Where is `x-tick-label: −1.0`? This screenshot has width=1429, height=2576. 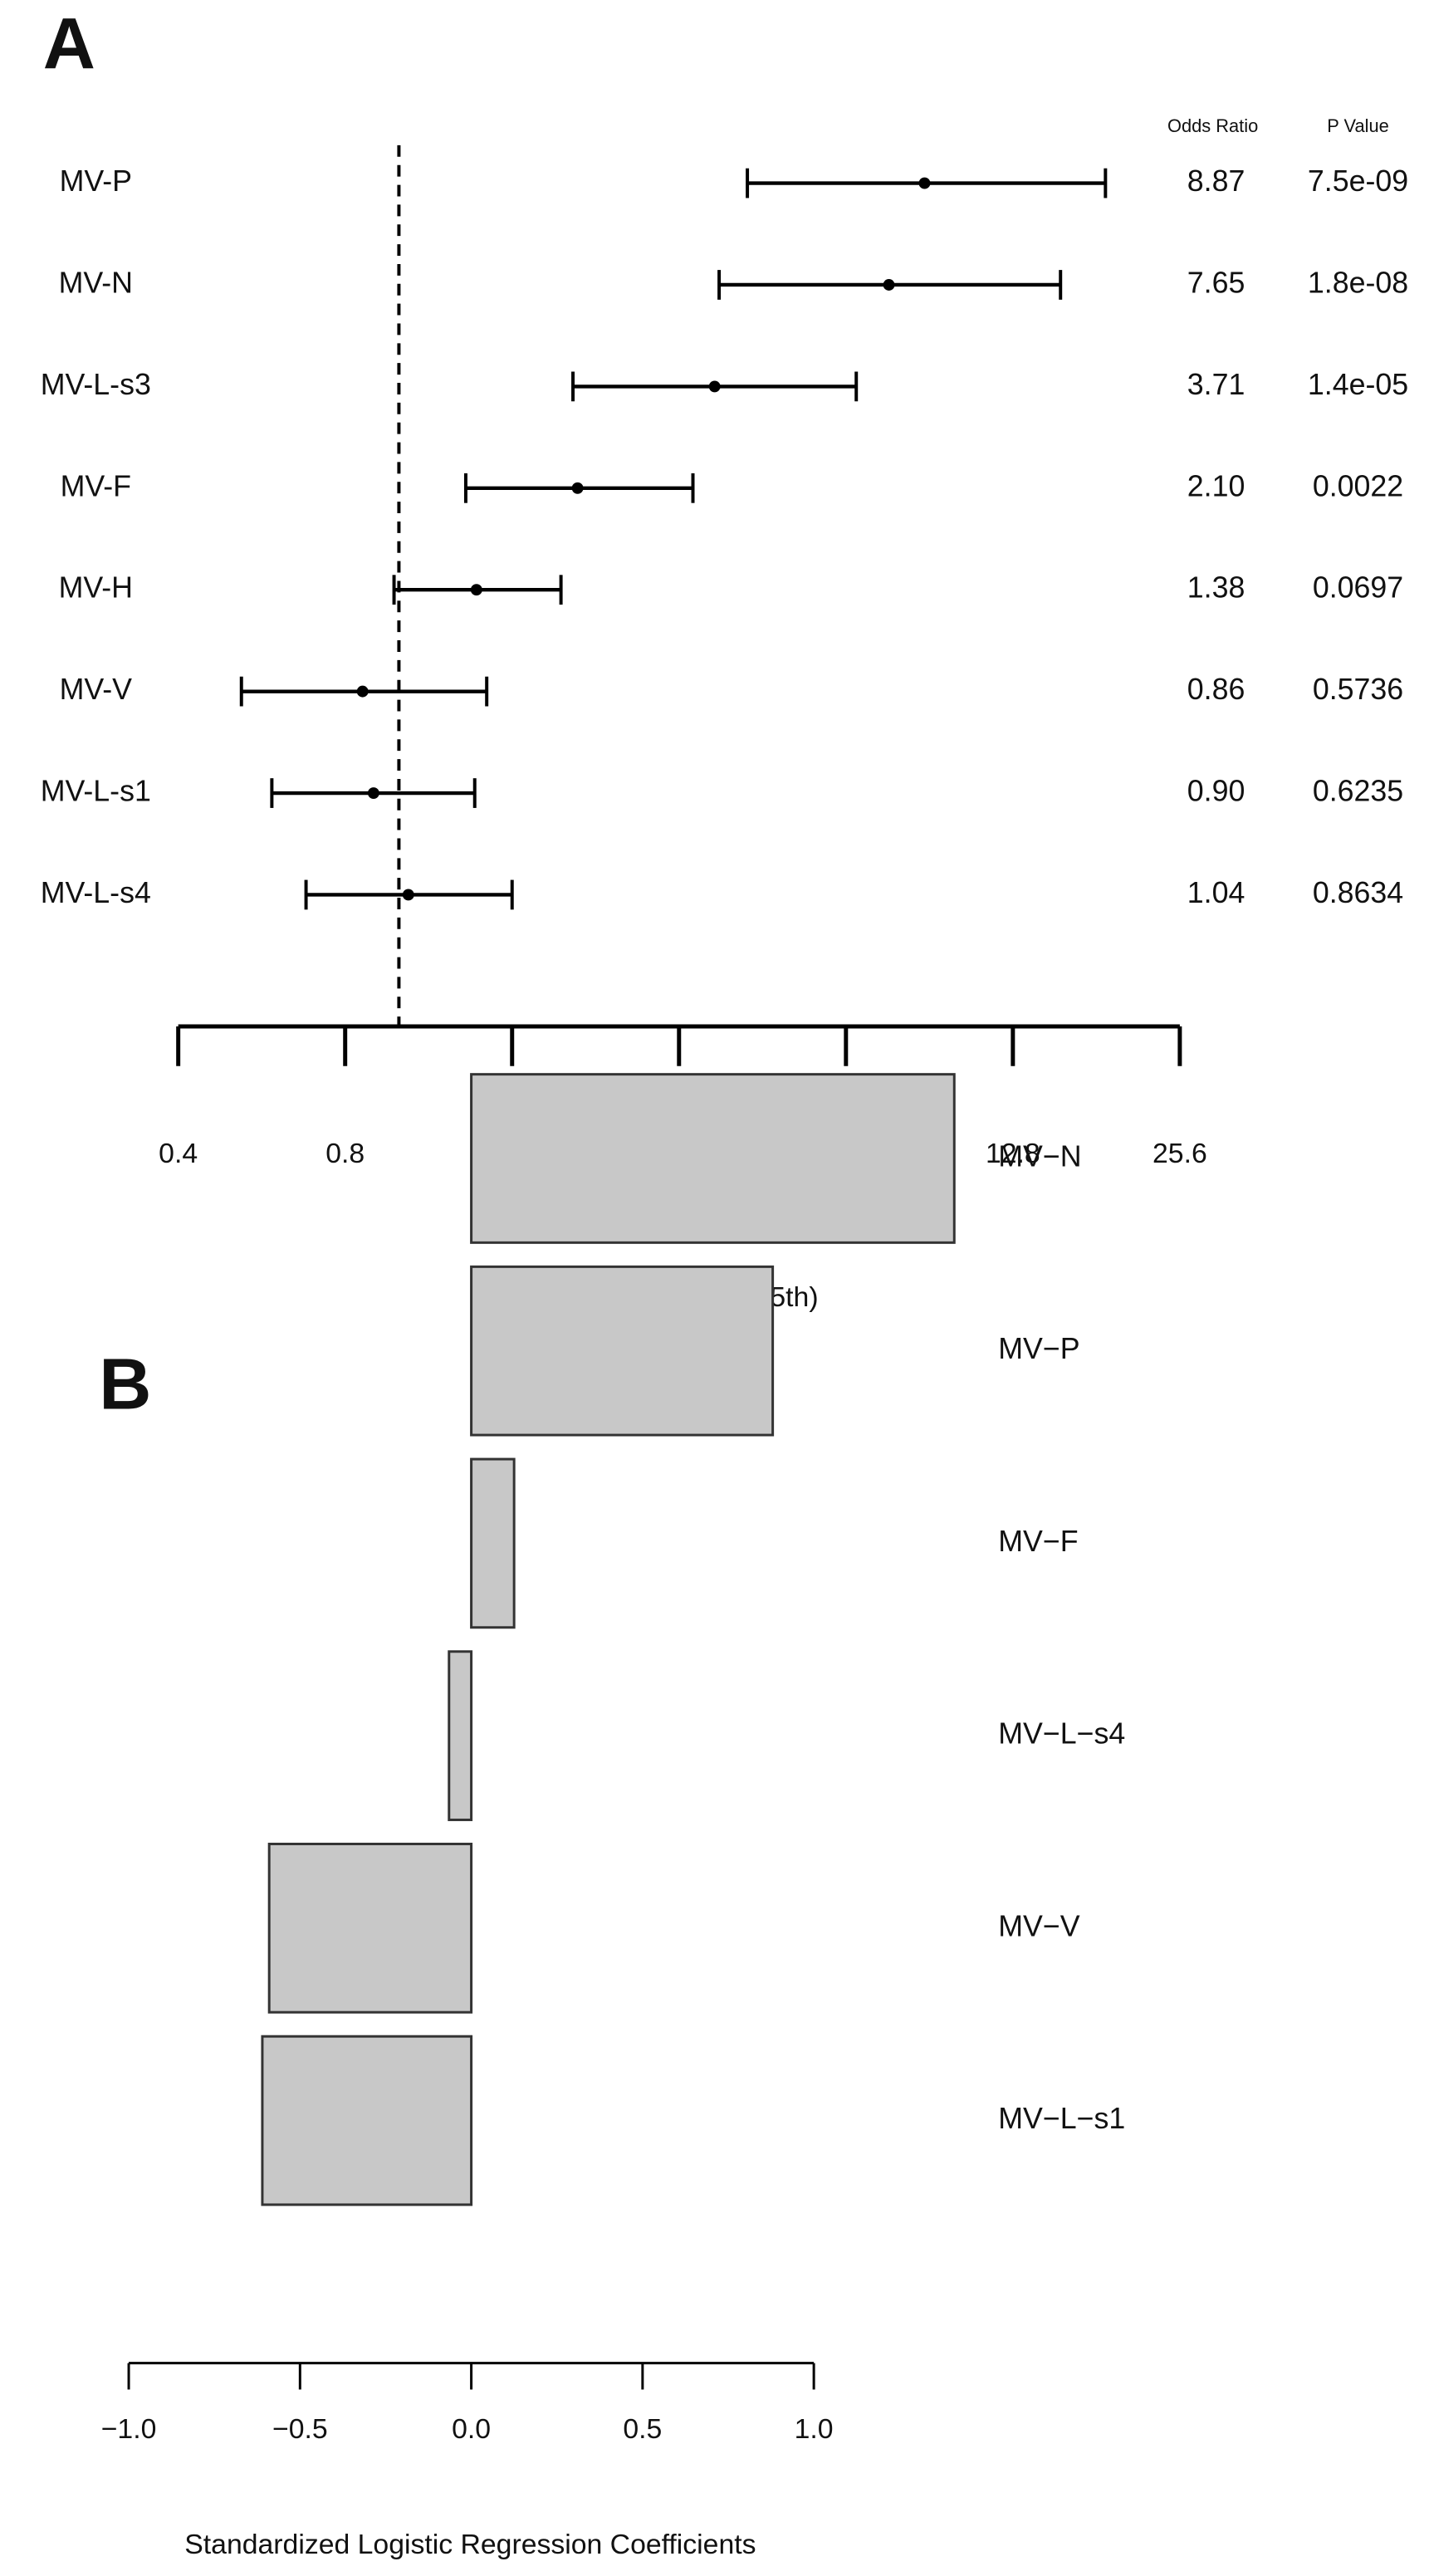 x-tick-label: −1.0 is located at coordinates (129, 2429).